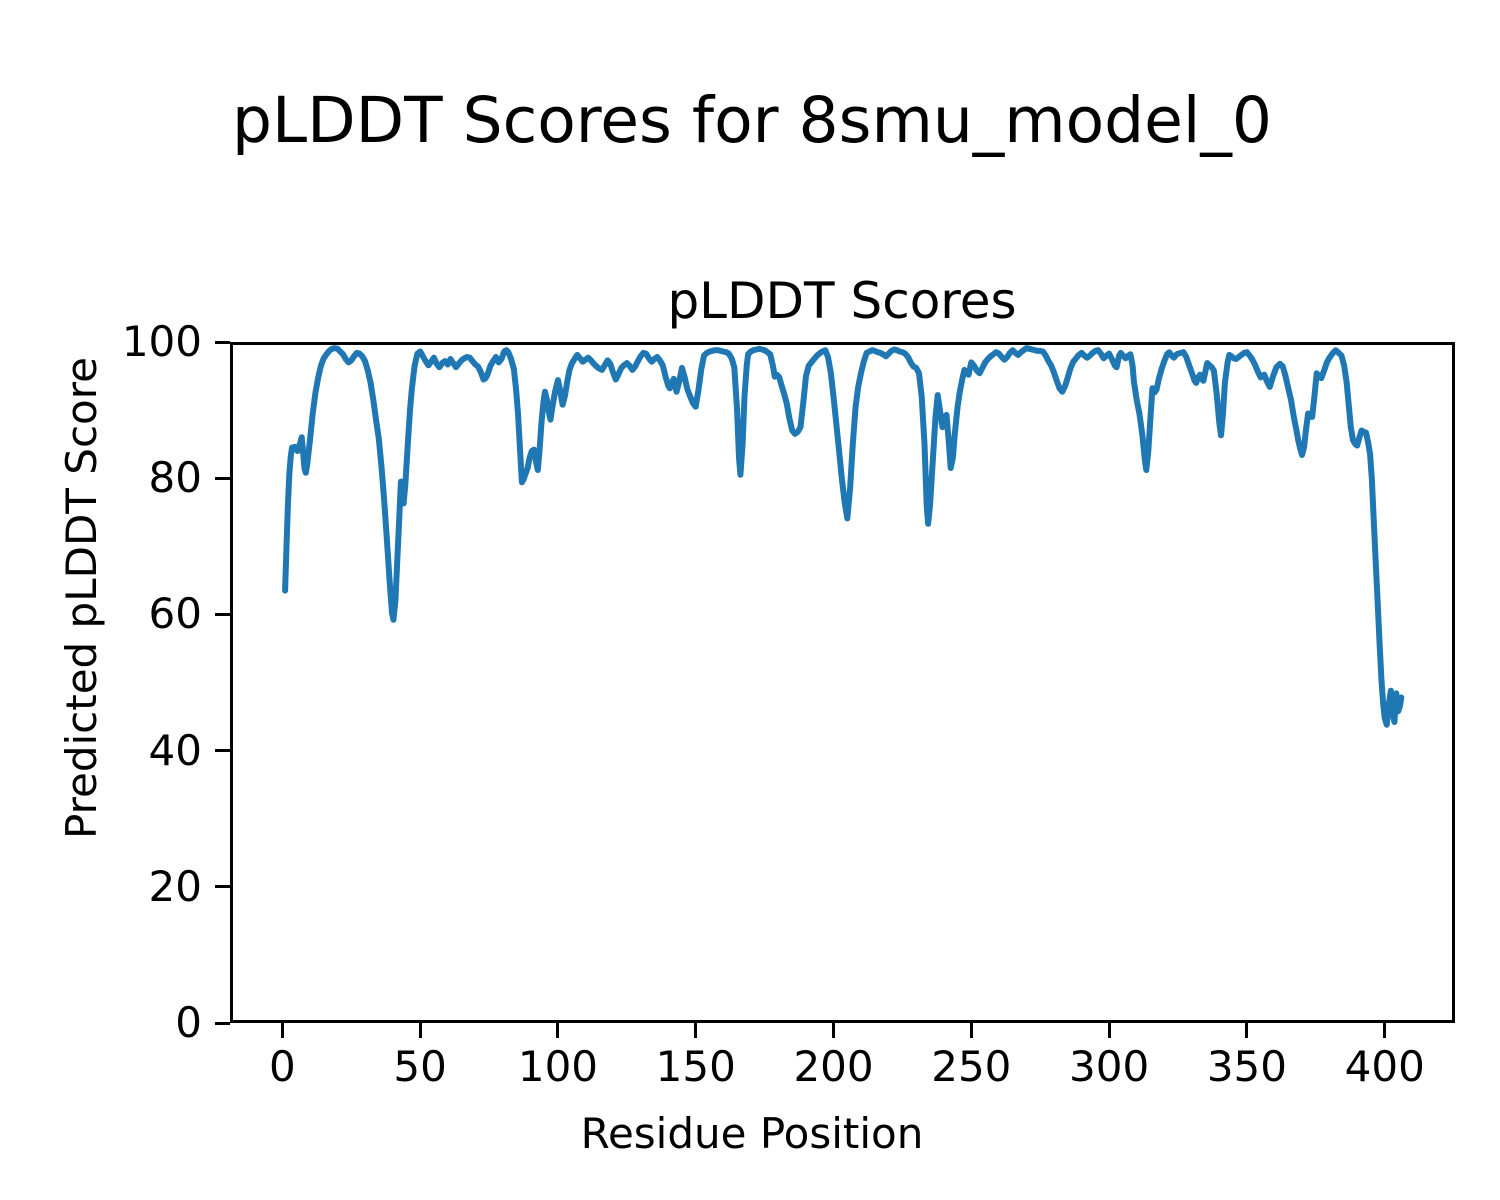 This screenshot has height=1200, width=1500. What do you see at coordinates (175, 614) in the screenshot?
I see `y-tick-label: 60` at bounding box center [175, 614].